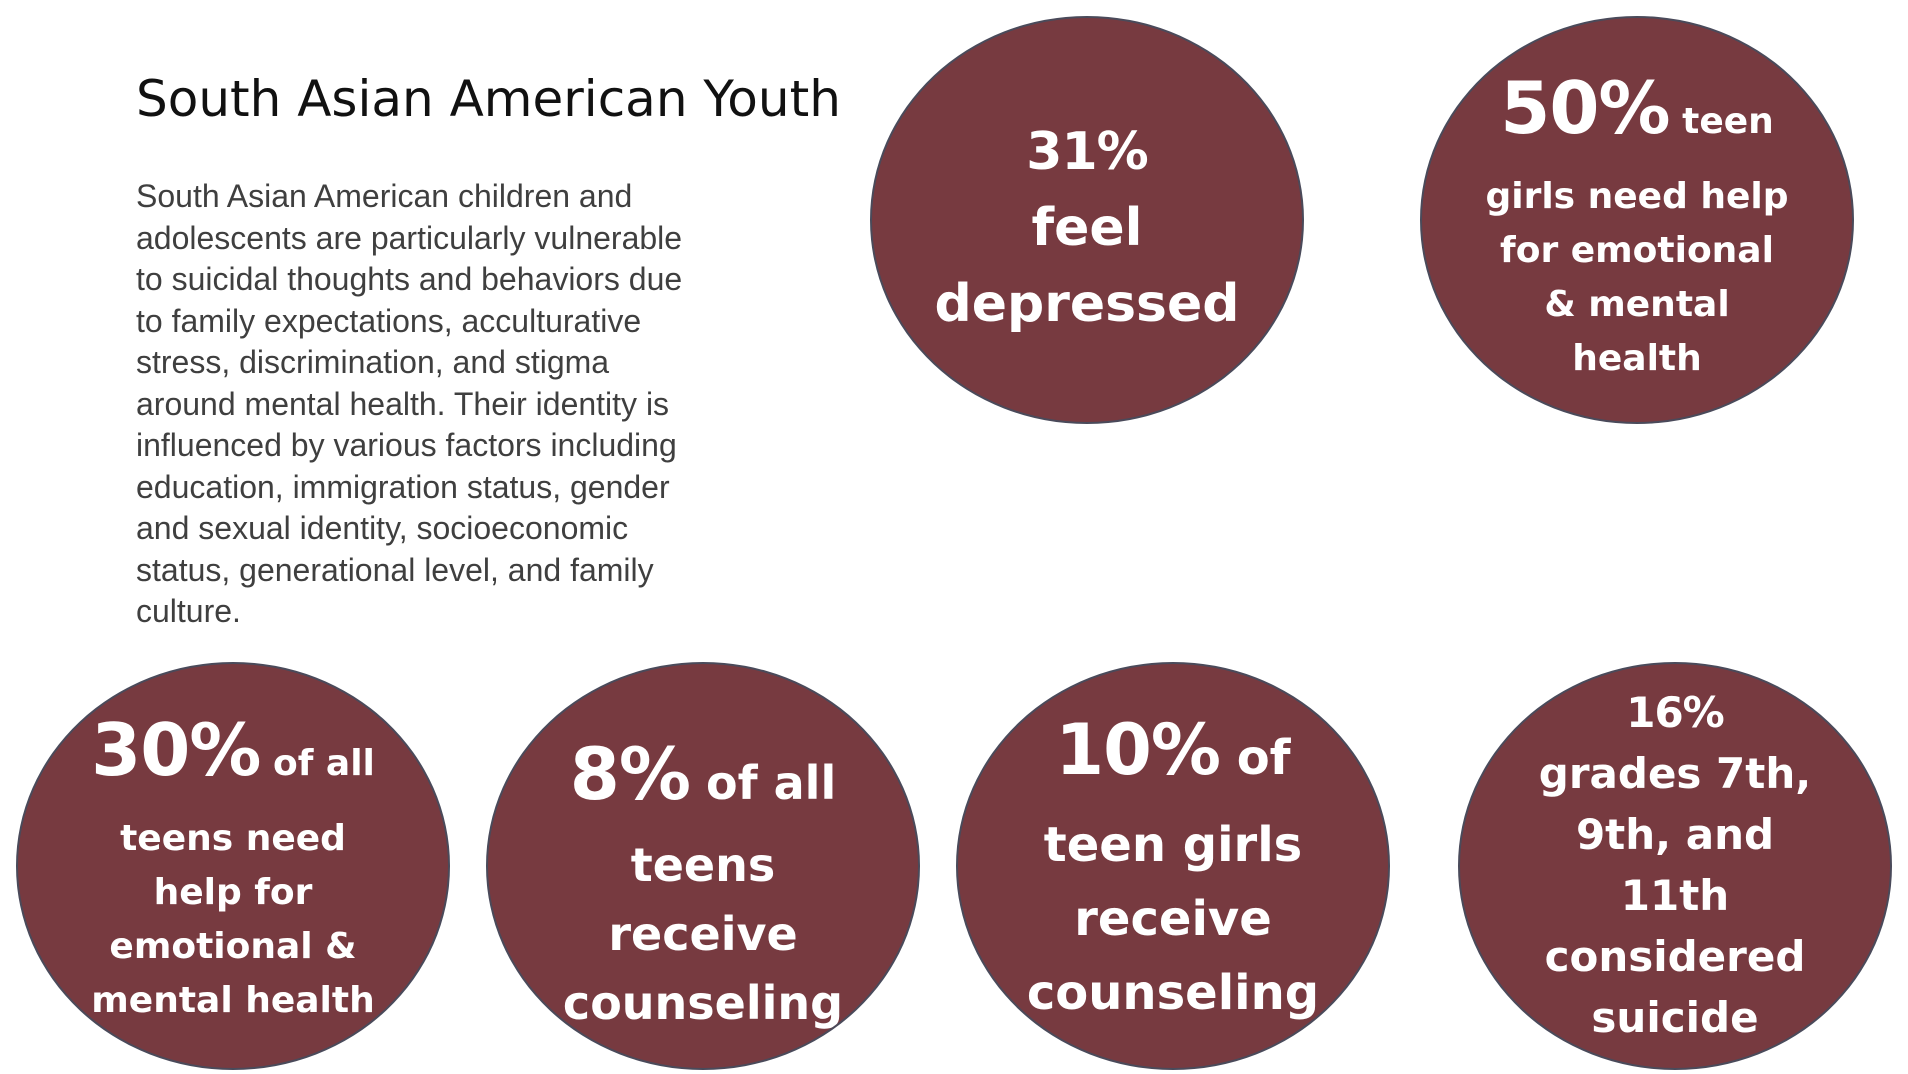  I want to click on stat-circle-all-teens-counseling: 8% of all teens receive counseling, so click(703, 866).